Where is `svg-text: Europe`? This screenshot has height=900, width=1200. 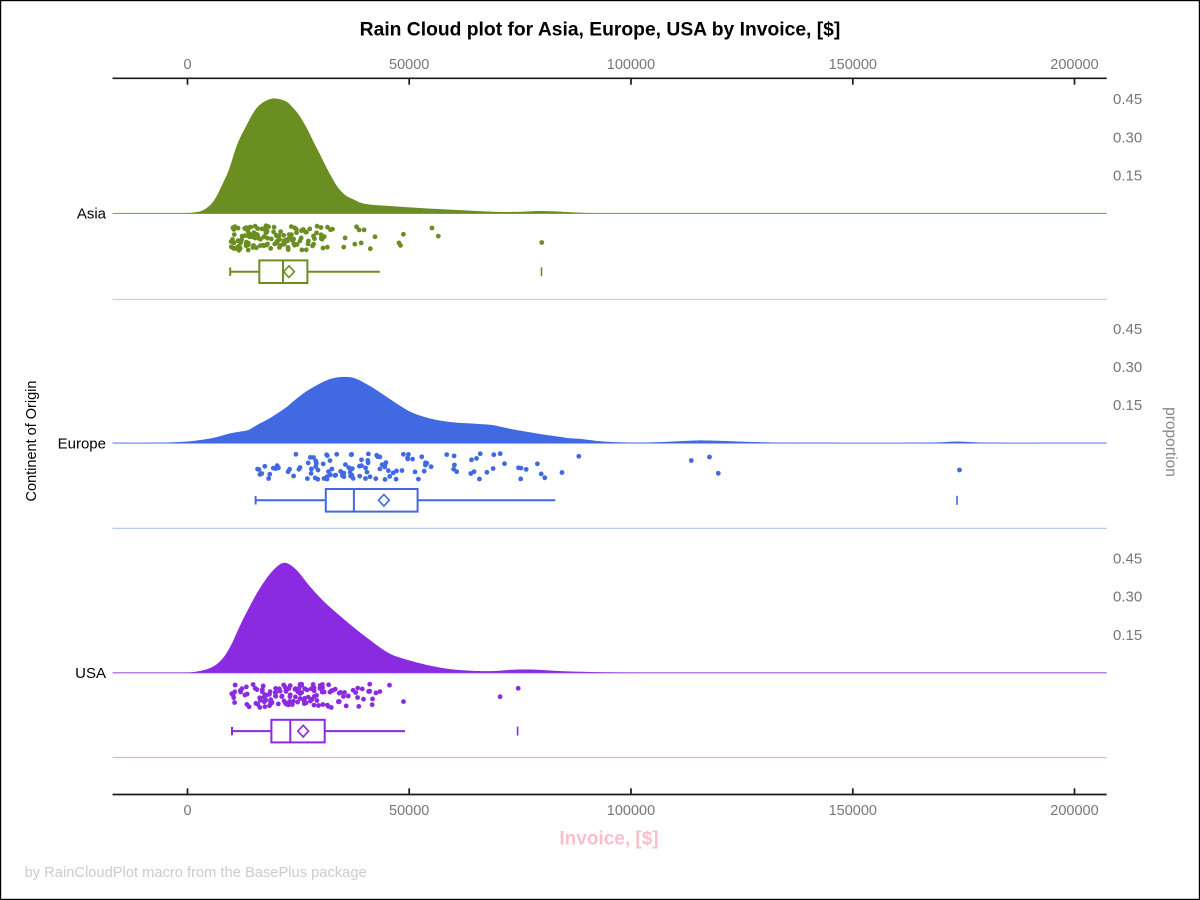
svg-text: Europe is located at coordinates (82, 443).